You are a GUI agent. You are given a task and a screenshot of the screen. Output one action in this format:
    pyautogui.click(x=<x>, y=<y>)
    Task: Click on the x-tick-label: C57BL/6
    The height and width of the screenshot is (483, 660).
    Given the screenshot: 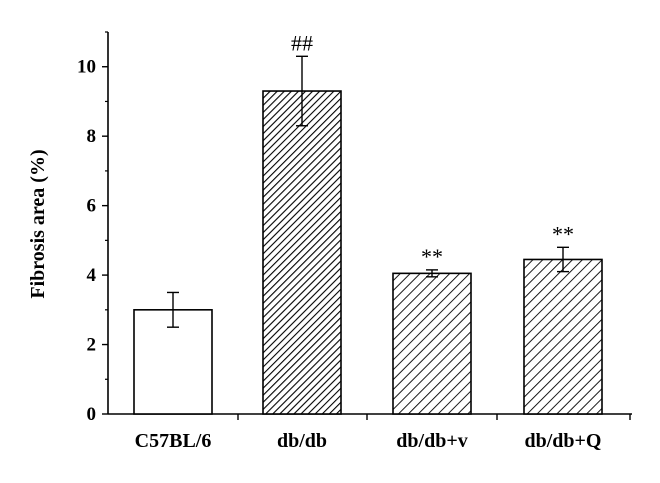 What is the action you would take?
    pyautogui.click(x=173, y=441)
    